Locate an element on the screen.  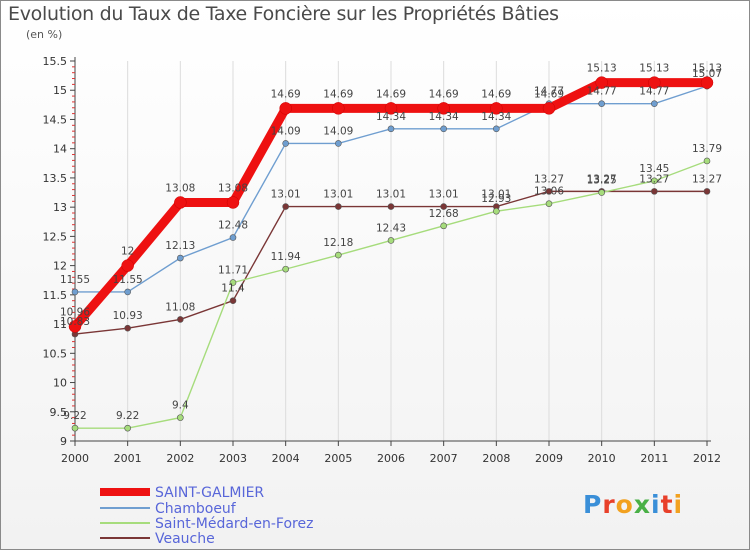
data-label-Veauche-2008: 13.01 is located at coordinates (496, 195).